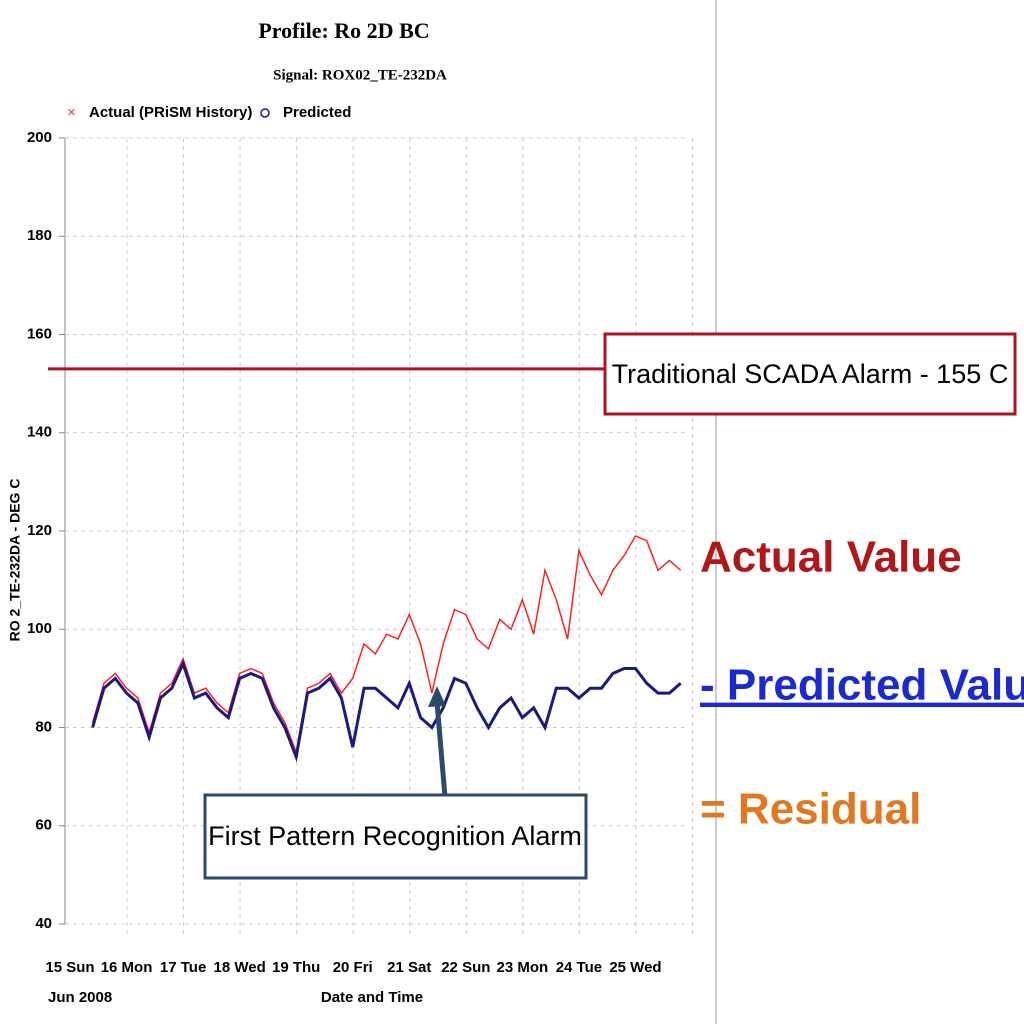 This screenshot has width=1024, height=1029. I want to click on x-tick-label: 20 Fri, so click(353, 967).